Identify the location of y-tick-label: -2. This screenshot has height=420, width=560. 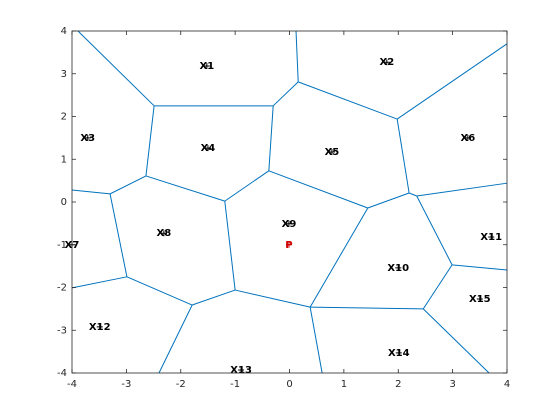
(62, 288).